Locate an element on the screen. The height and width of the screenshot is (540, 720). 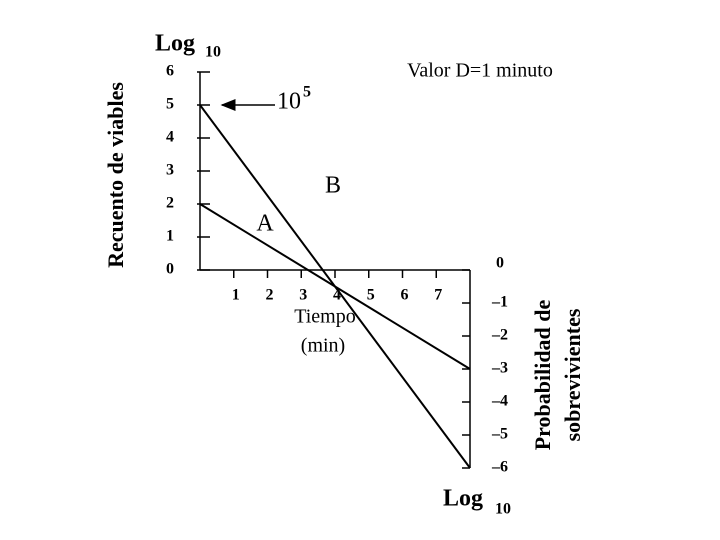
y-tick-label: 6 is located at coordinates (170, 71).